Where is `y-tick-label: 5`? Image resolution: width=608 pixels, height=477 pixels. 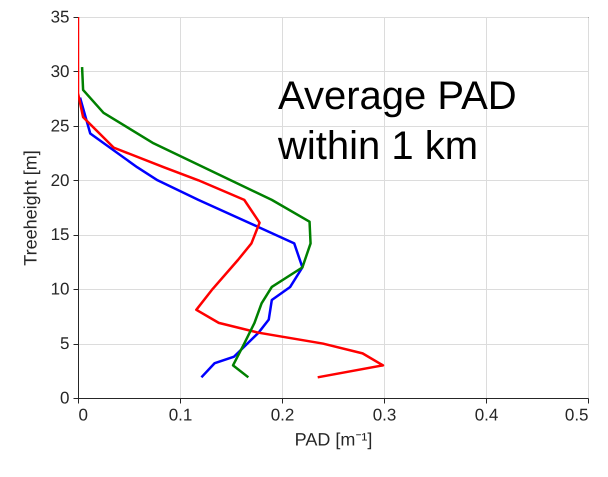 y-tick-label: 5 is located at coordinates (65, 344).